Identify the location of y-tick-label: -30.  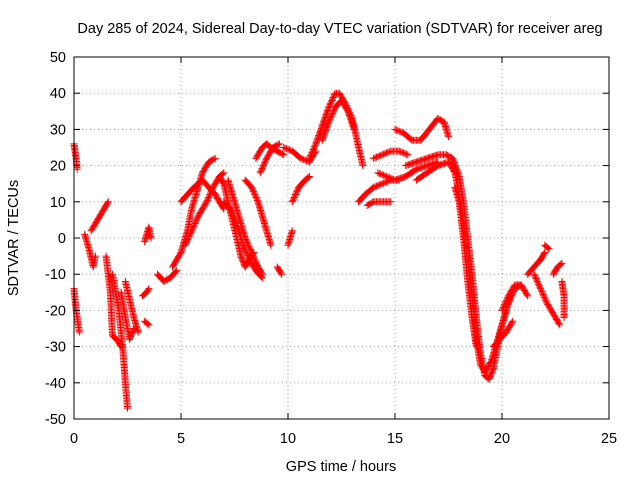
(55, 348).